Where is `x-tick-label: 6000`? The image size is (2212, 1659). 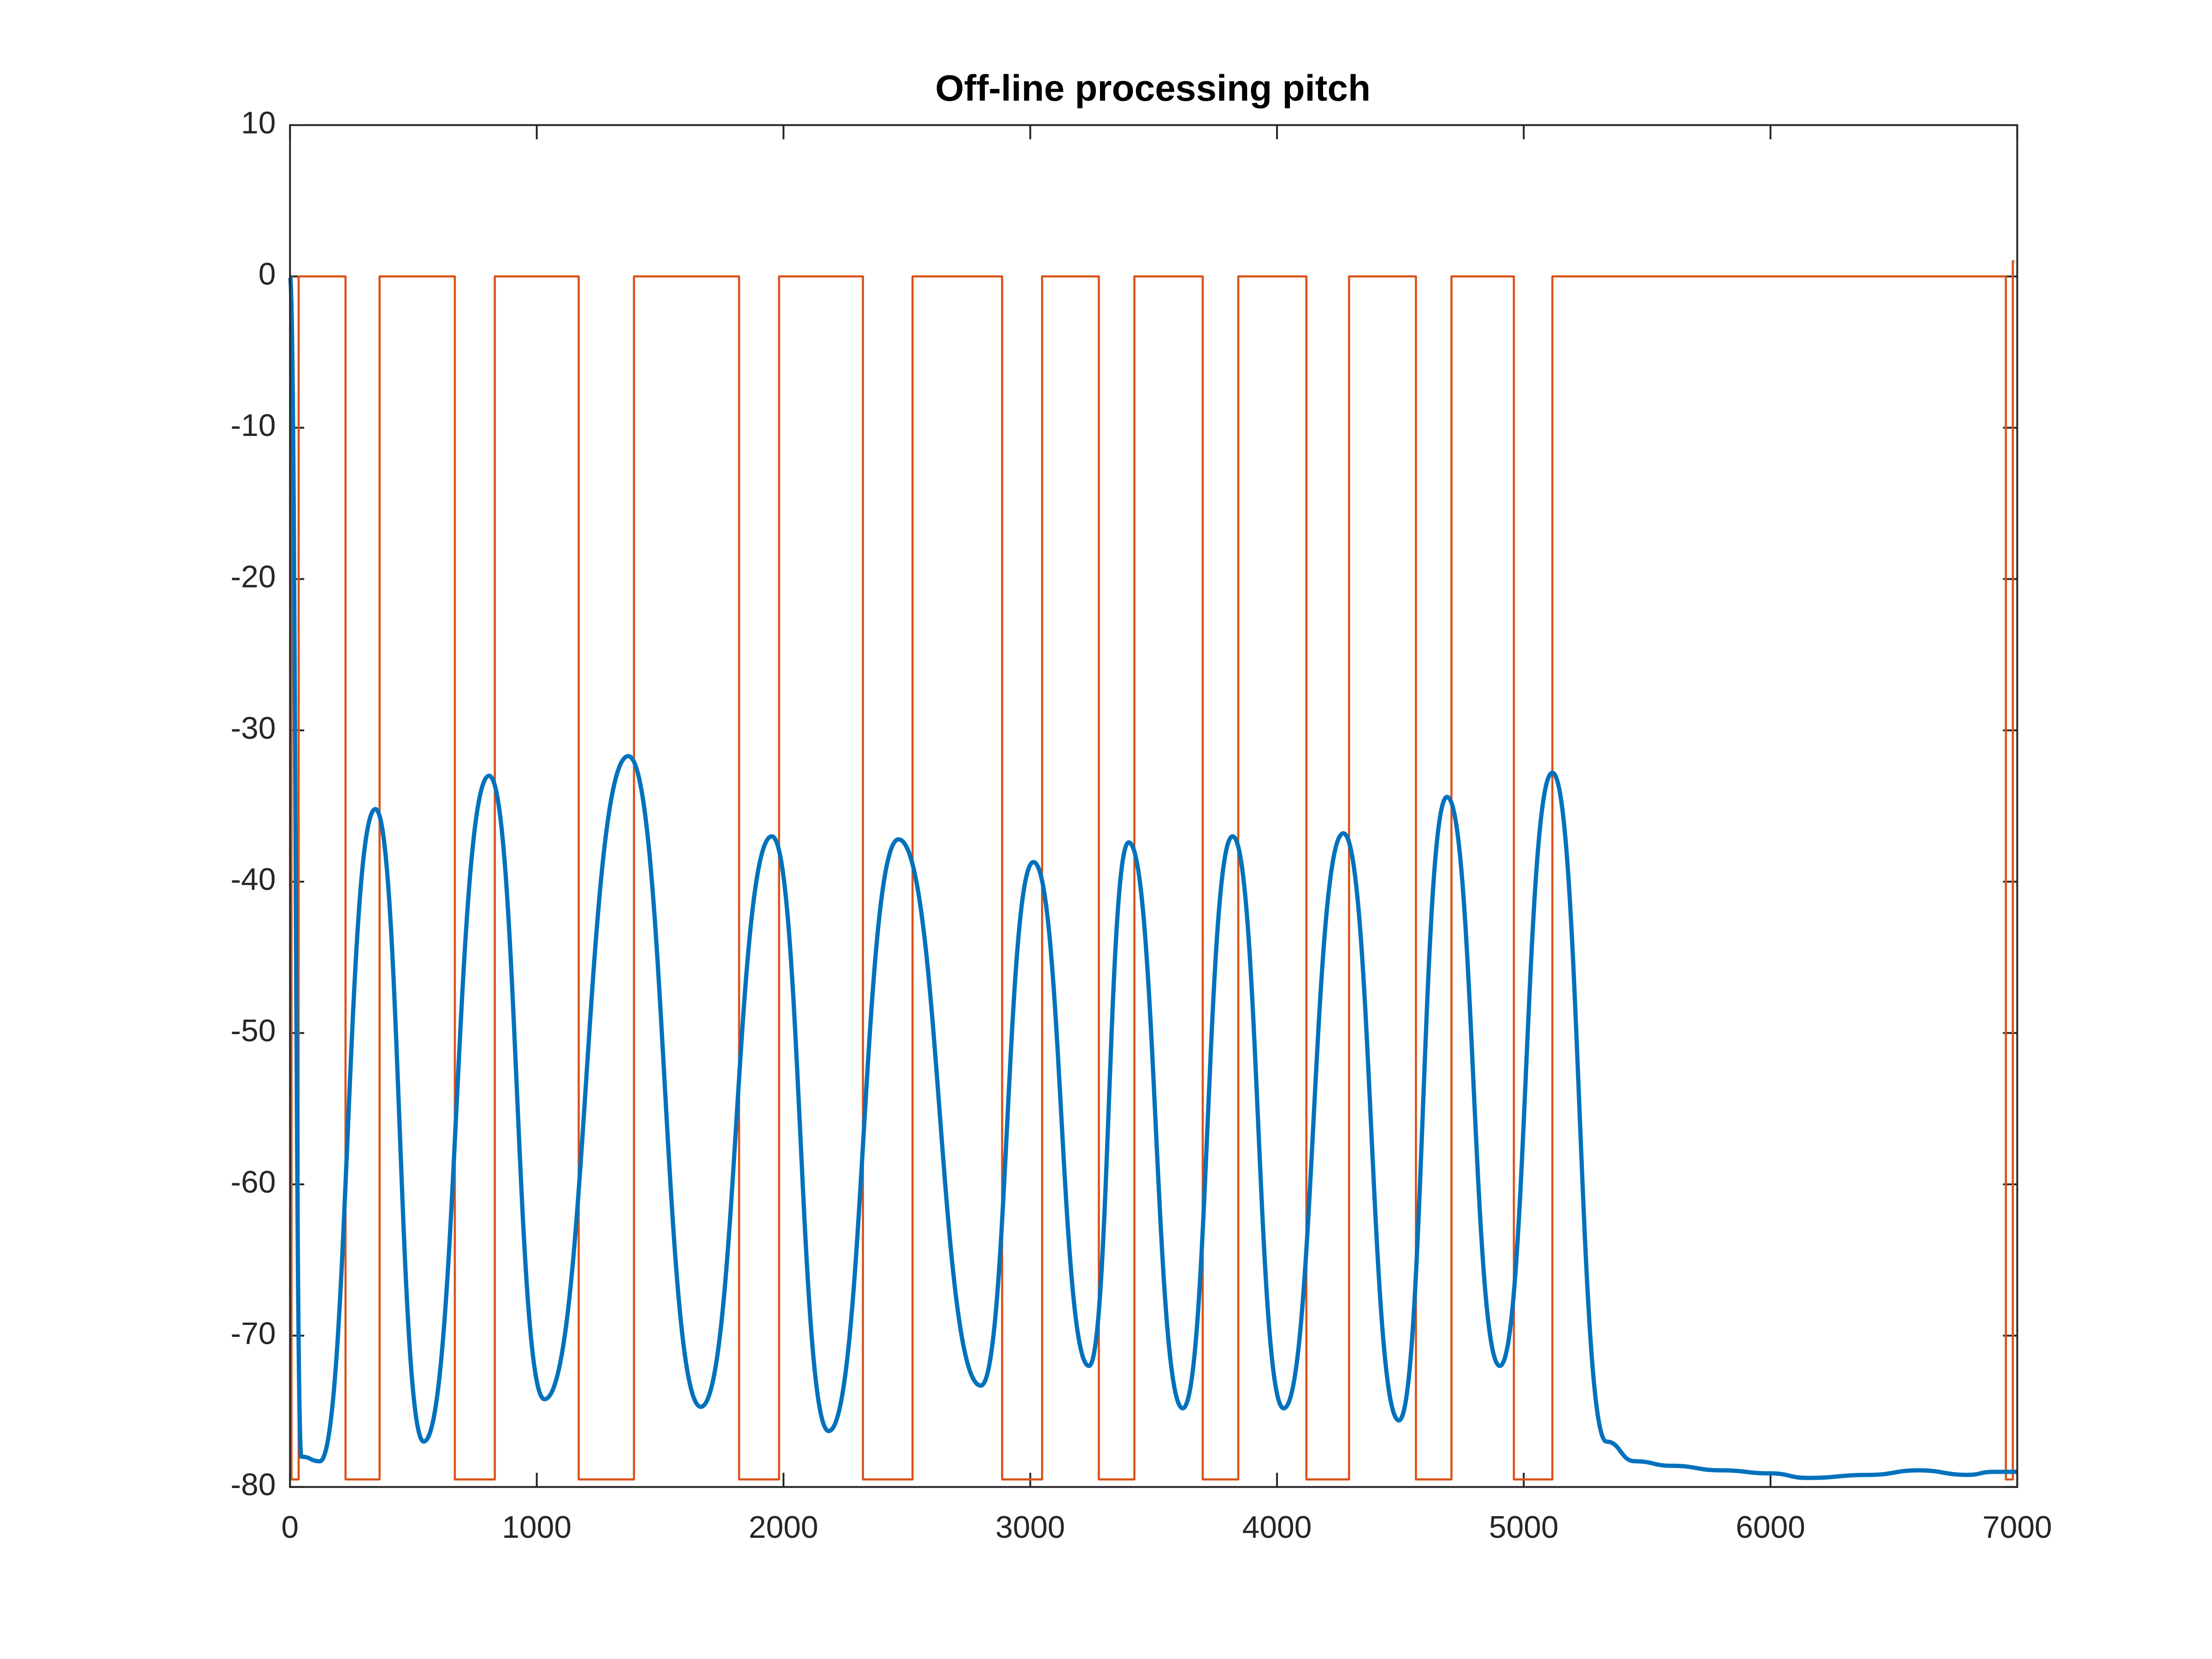 x-tick-label: 6000 is located at coordinates (1770, 1527).